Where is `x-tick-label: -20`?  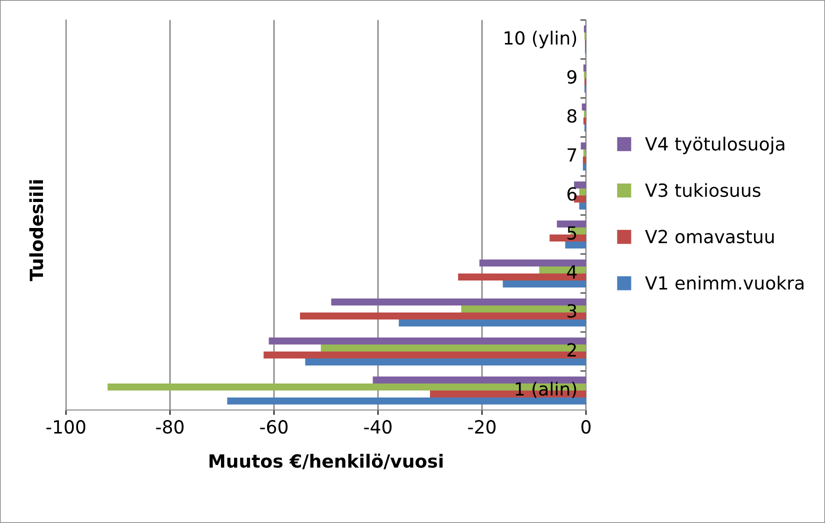 x-tick-label: -20 is located at coordinates (482, 427).